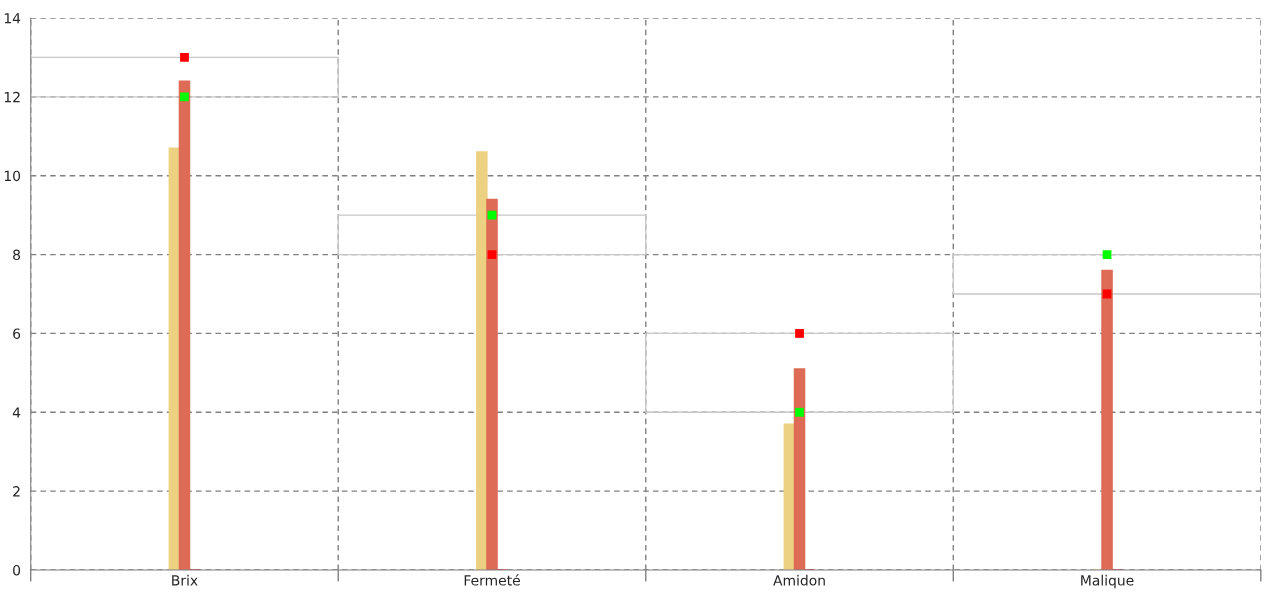 The width and height of the screenshot is (1280, 600). I want to click on x-tick-label: Fermeté, so click(492, 580).